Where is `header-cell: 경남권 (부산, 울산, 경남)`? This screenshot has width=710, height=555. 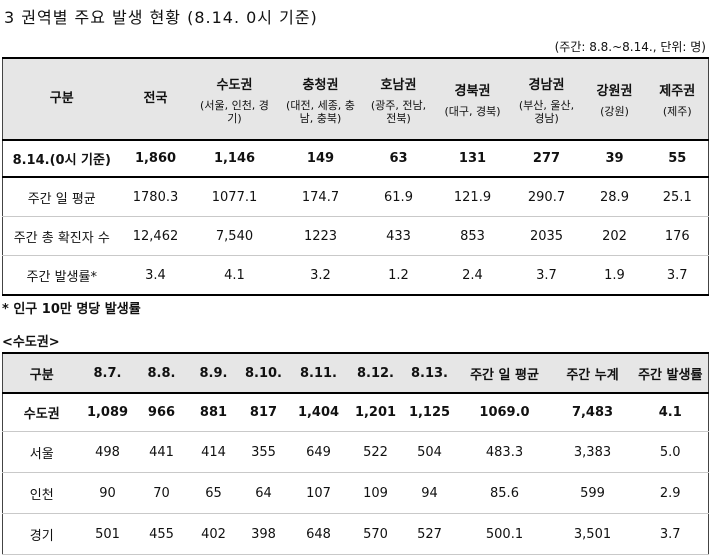 header-cell: 경남권 (부산, 울산, 경남) is located at coordinates (546, 99).